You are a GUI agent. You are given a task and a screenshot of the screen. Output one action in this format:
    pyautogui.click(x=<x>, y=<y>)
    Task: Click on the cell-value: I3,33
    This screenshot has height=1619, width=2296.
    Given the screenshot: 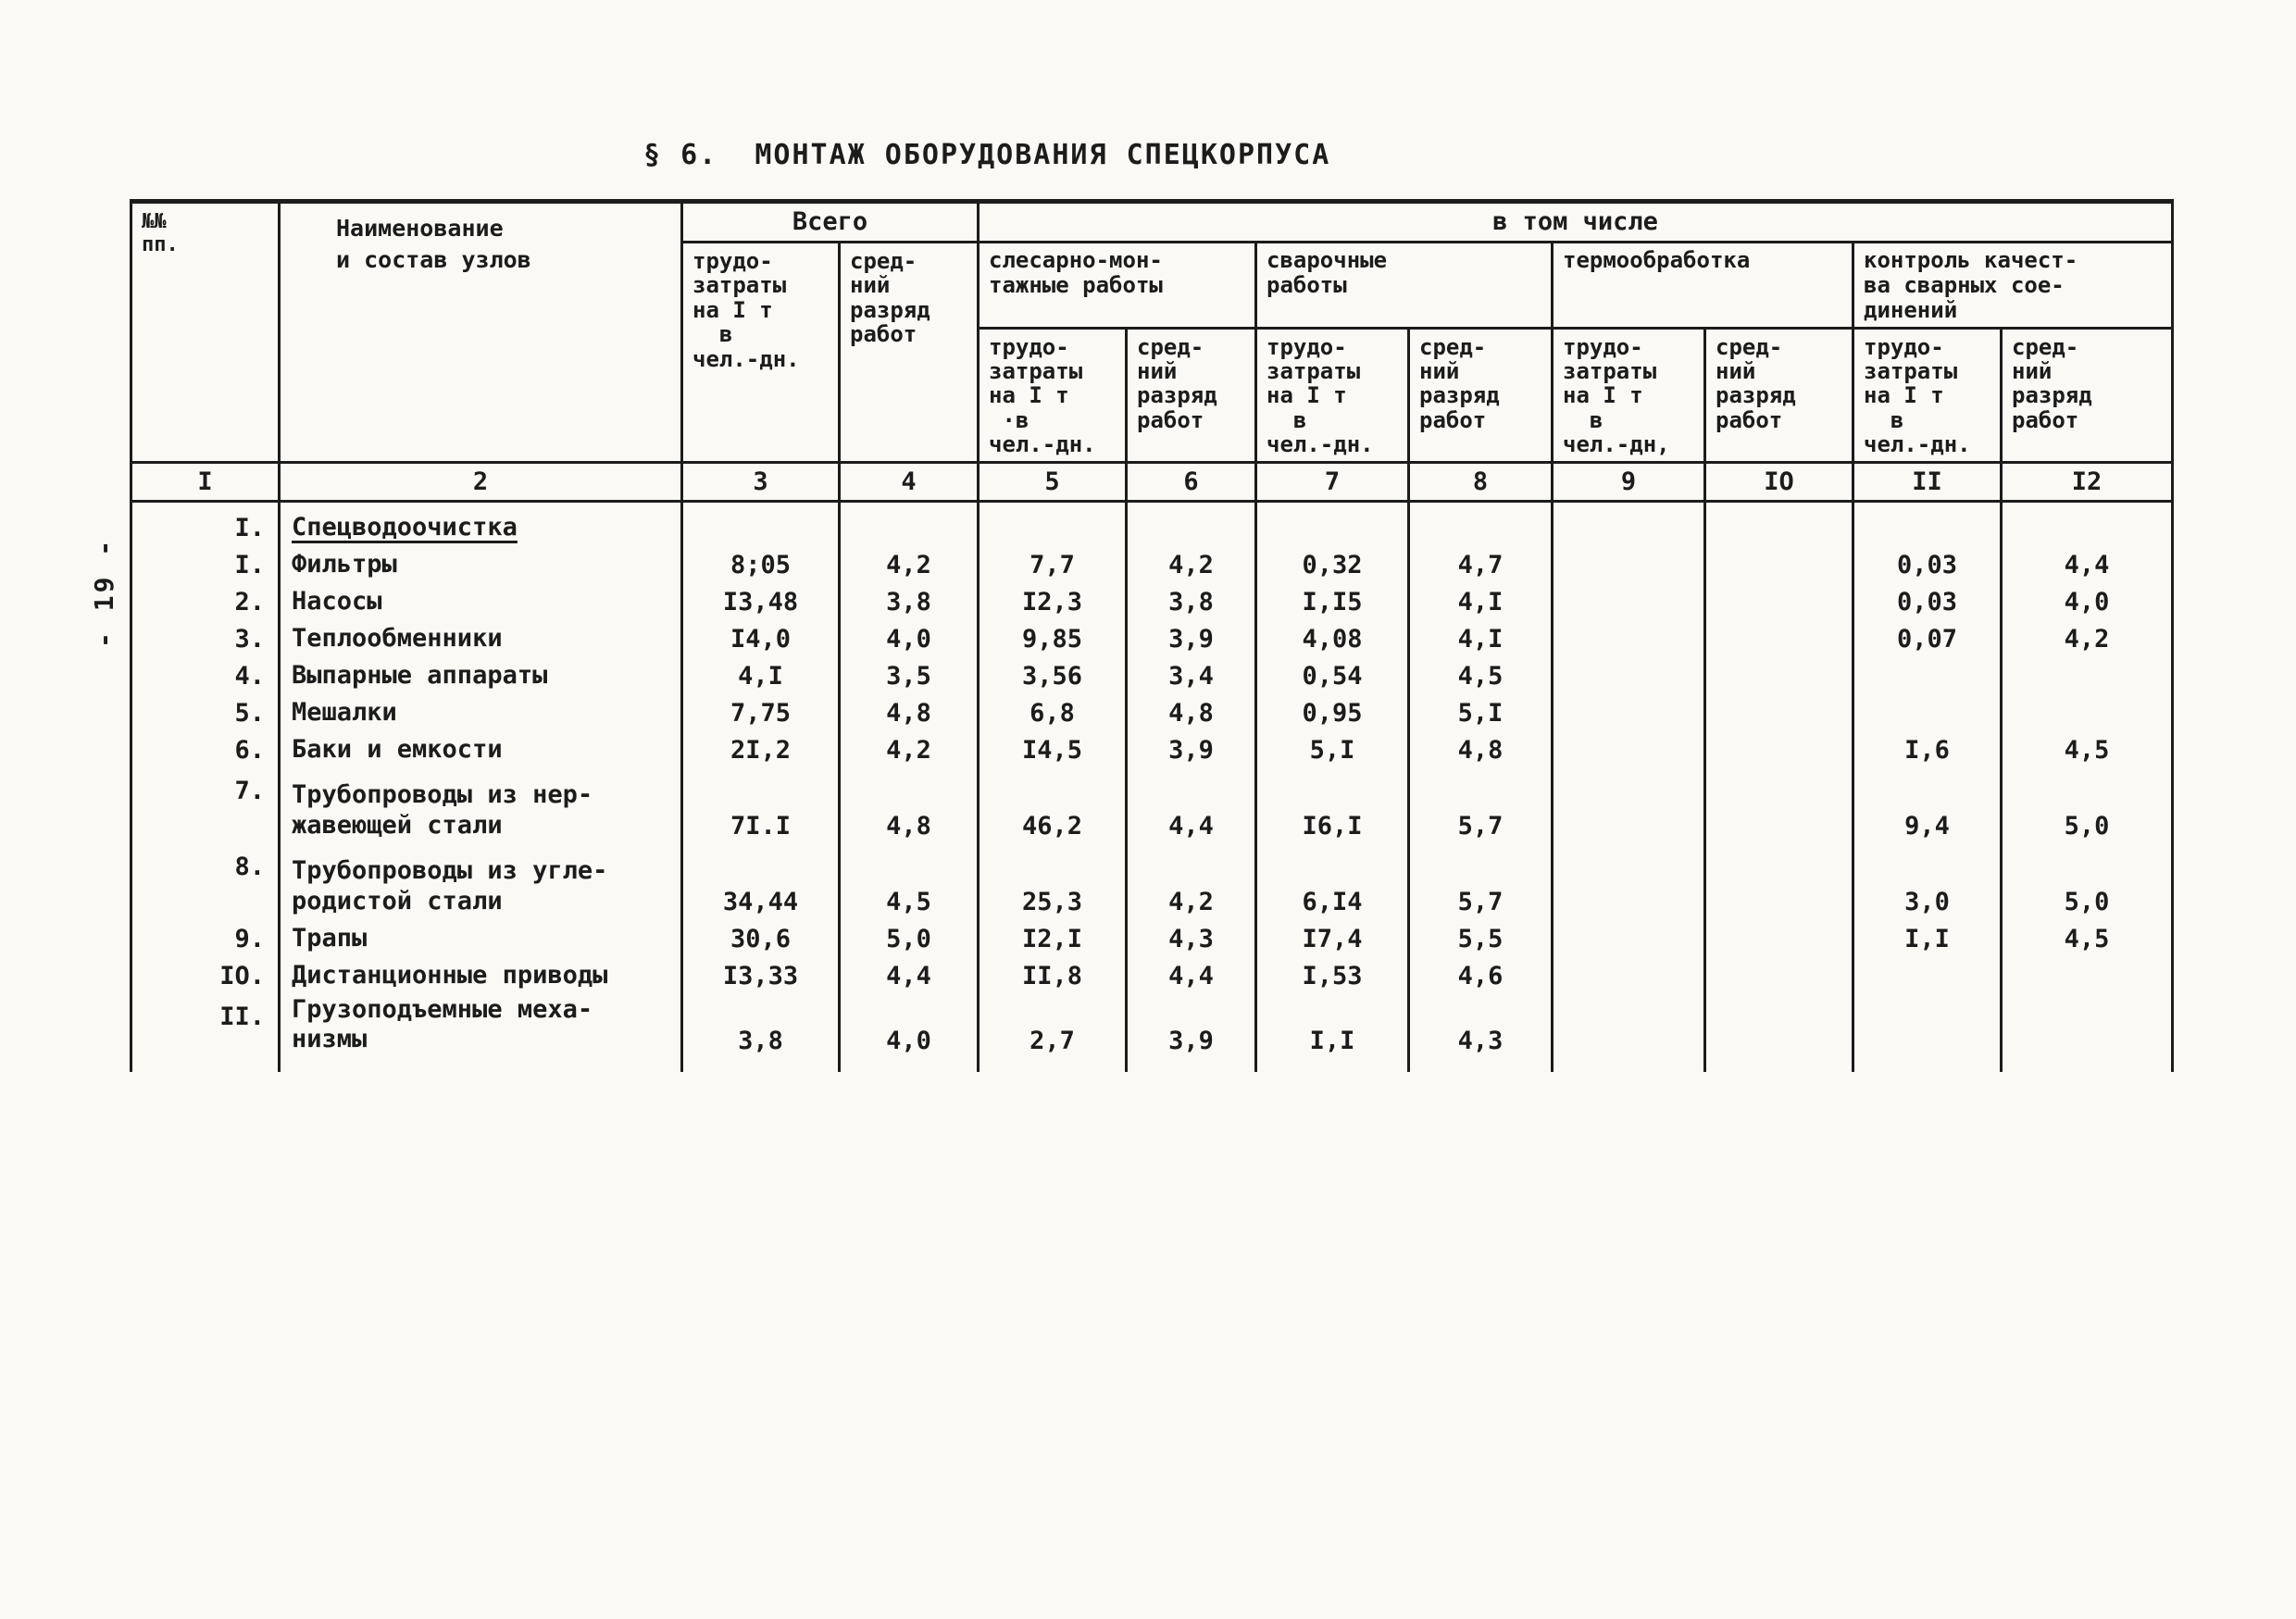 What is the action you would take?
    pyautogui.click(x=760, y=977)
    